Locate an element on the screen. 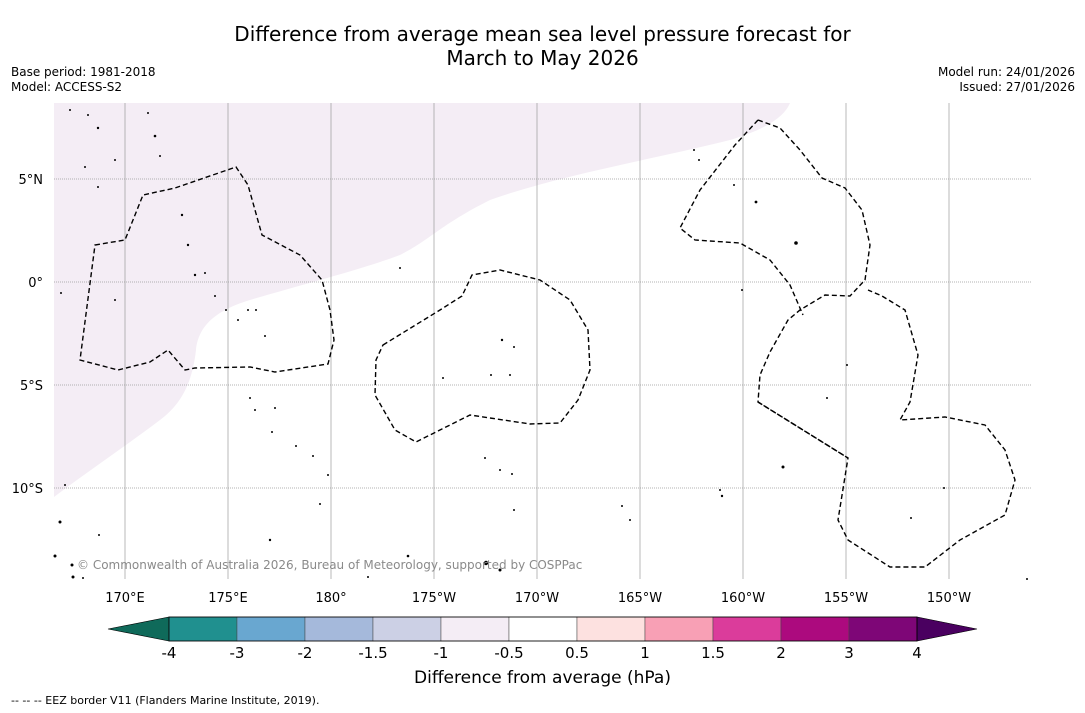 The height and width of the screenshot is (713, 1085). lon-label: 175°E is located at coordinates (228, 598).